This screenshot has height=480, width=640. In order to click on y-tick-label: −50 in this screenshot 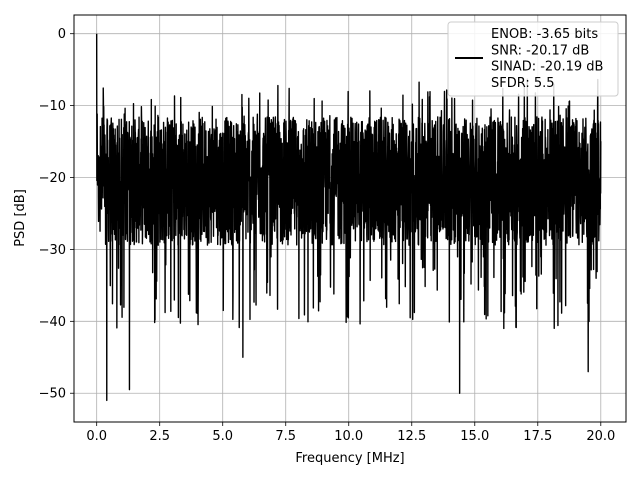, I will do `click(52, 394)`.